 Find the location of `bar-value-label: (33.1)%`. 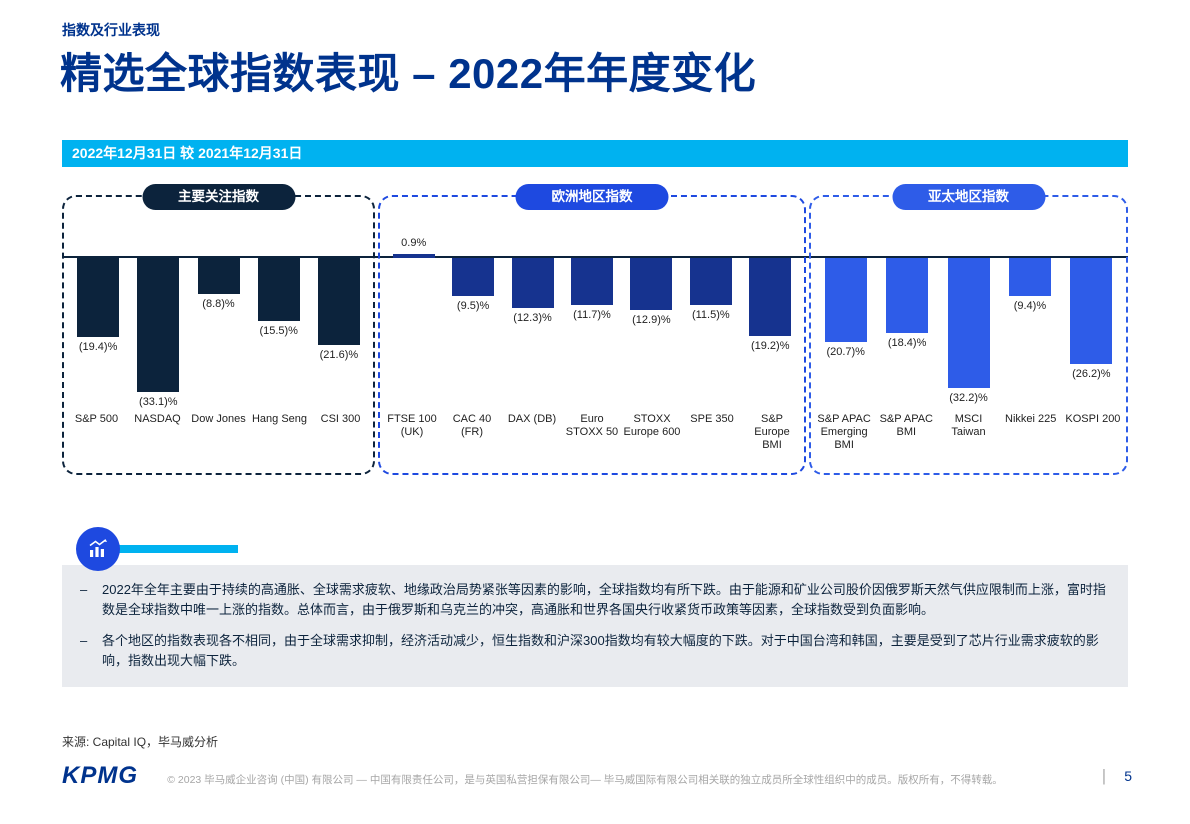

bar-value-label: (33.1)% is located at coordinates (158, 402).